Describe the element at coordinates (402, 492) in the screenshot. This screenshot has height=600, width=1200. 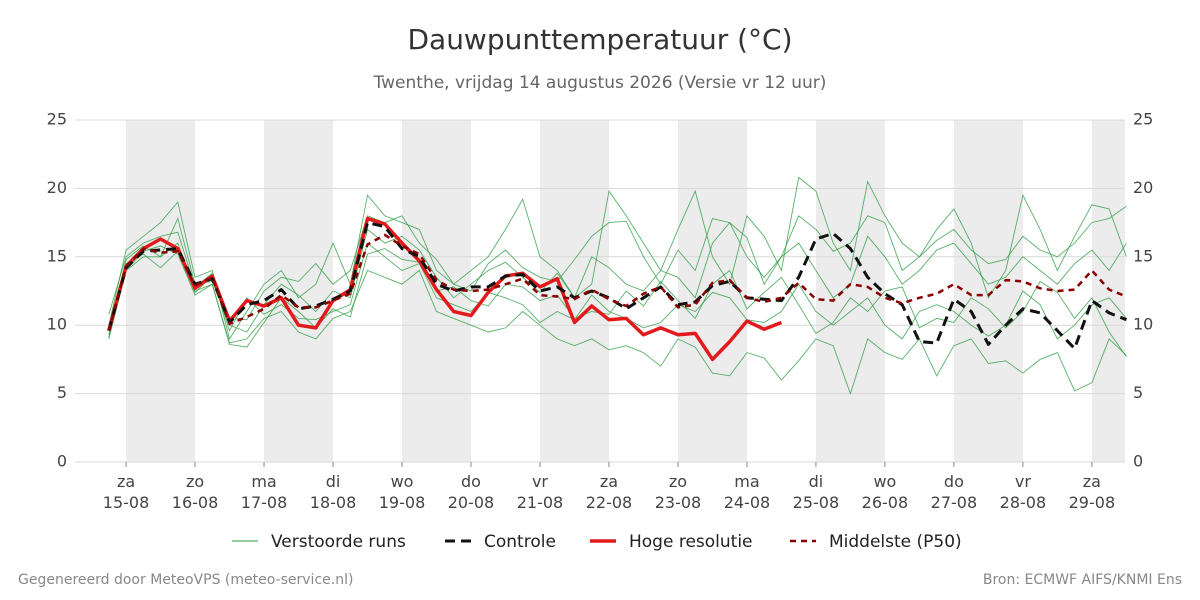
I see `x-tick-label: wo 19-08` at that location.